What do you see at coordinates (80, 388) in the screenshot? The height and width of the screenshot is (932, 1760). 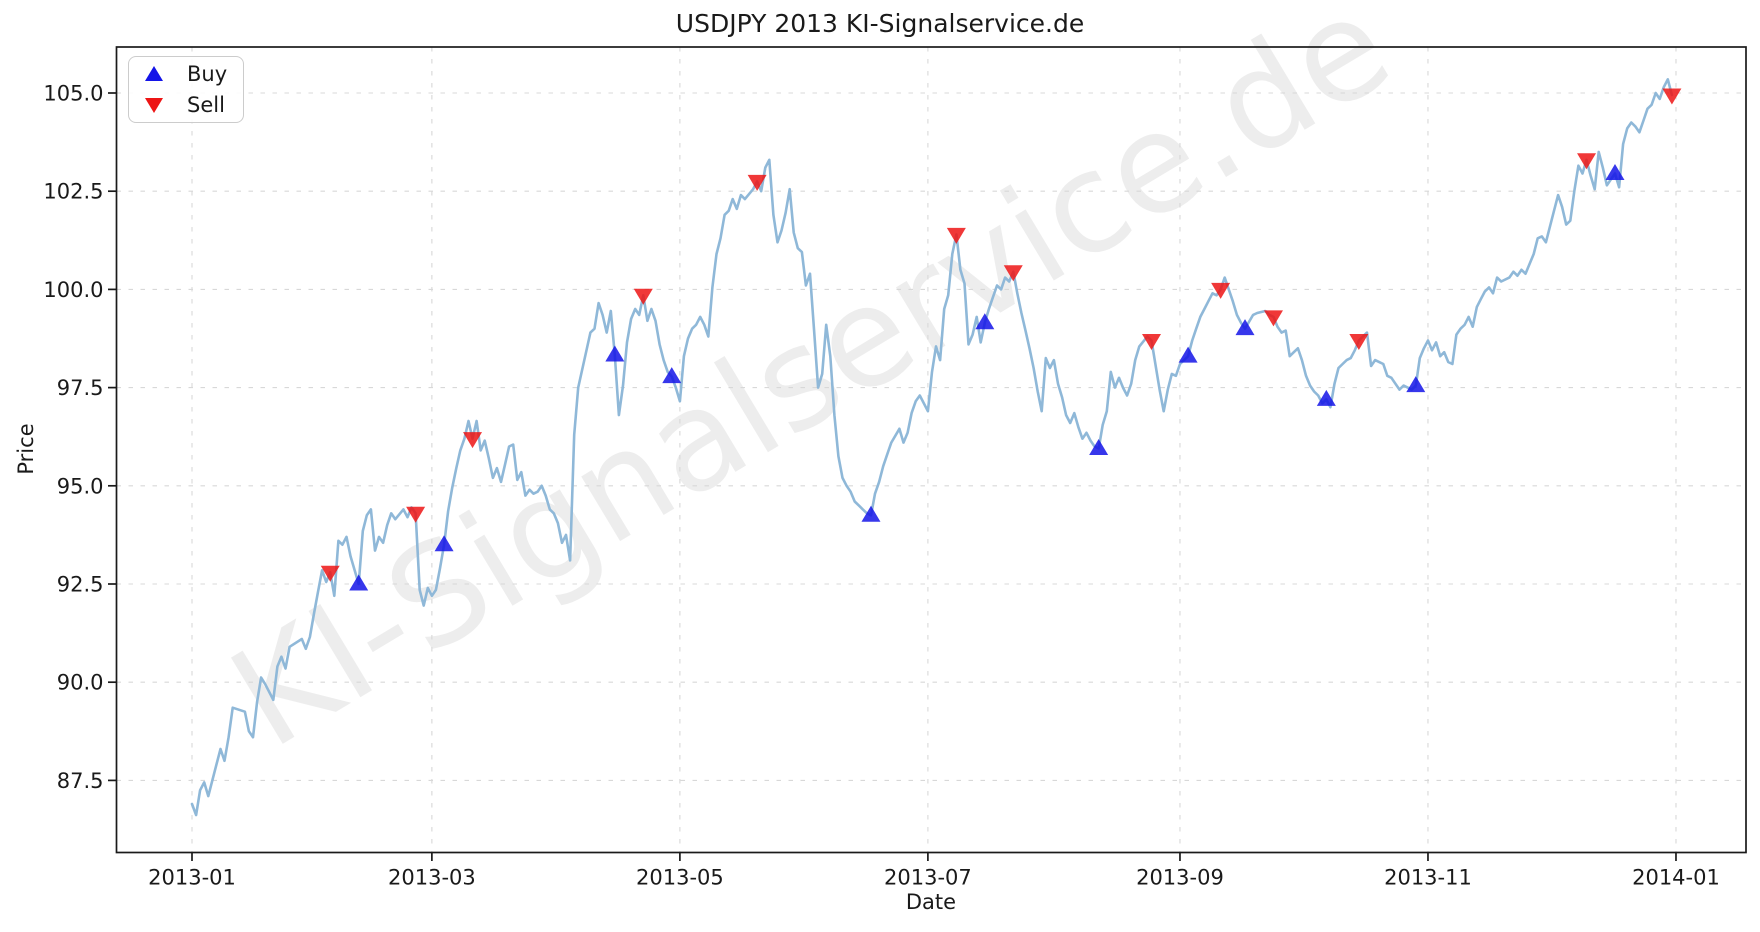 I see `y-tick-label: 97.5` at bounding box center [80, 388].